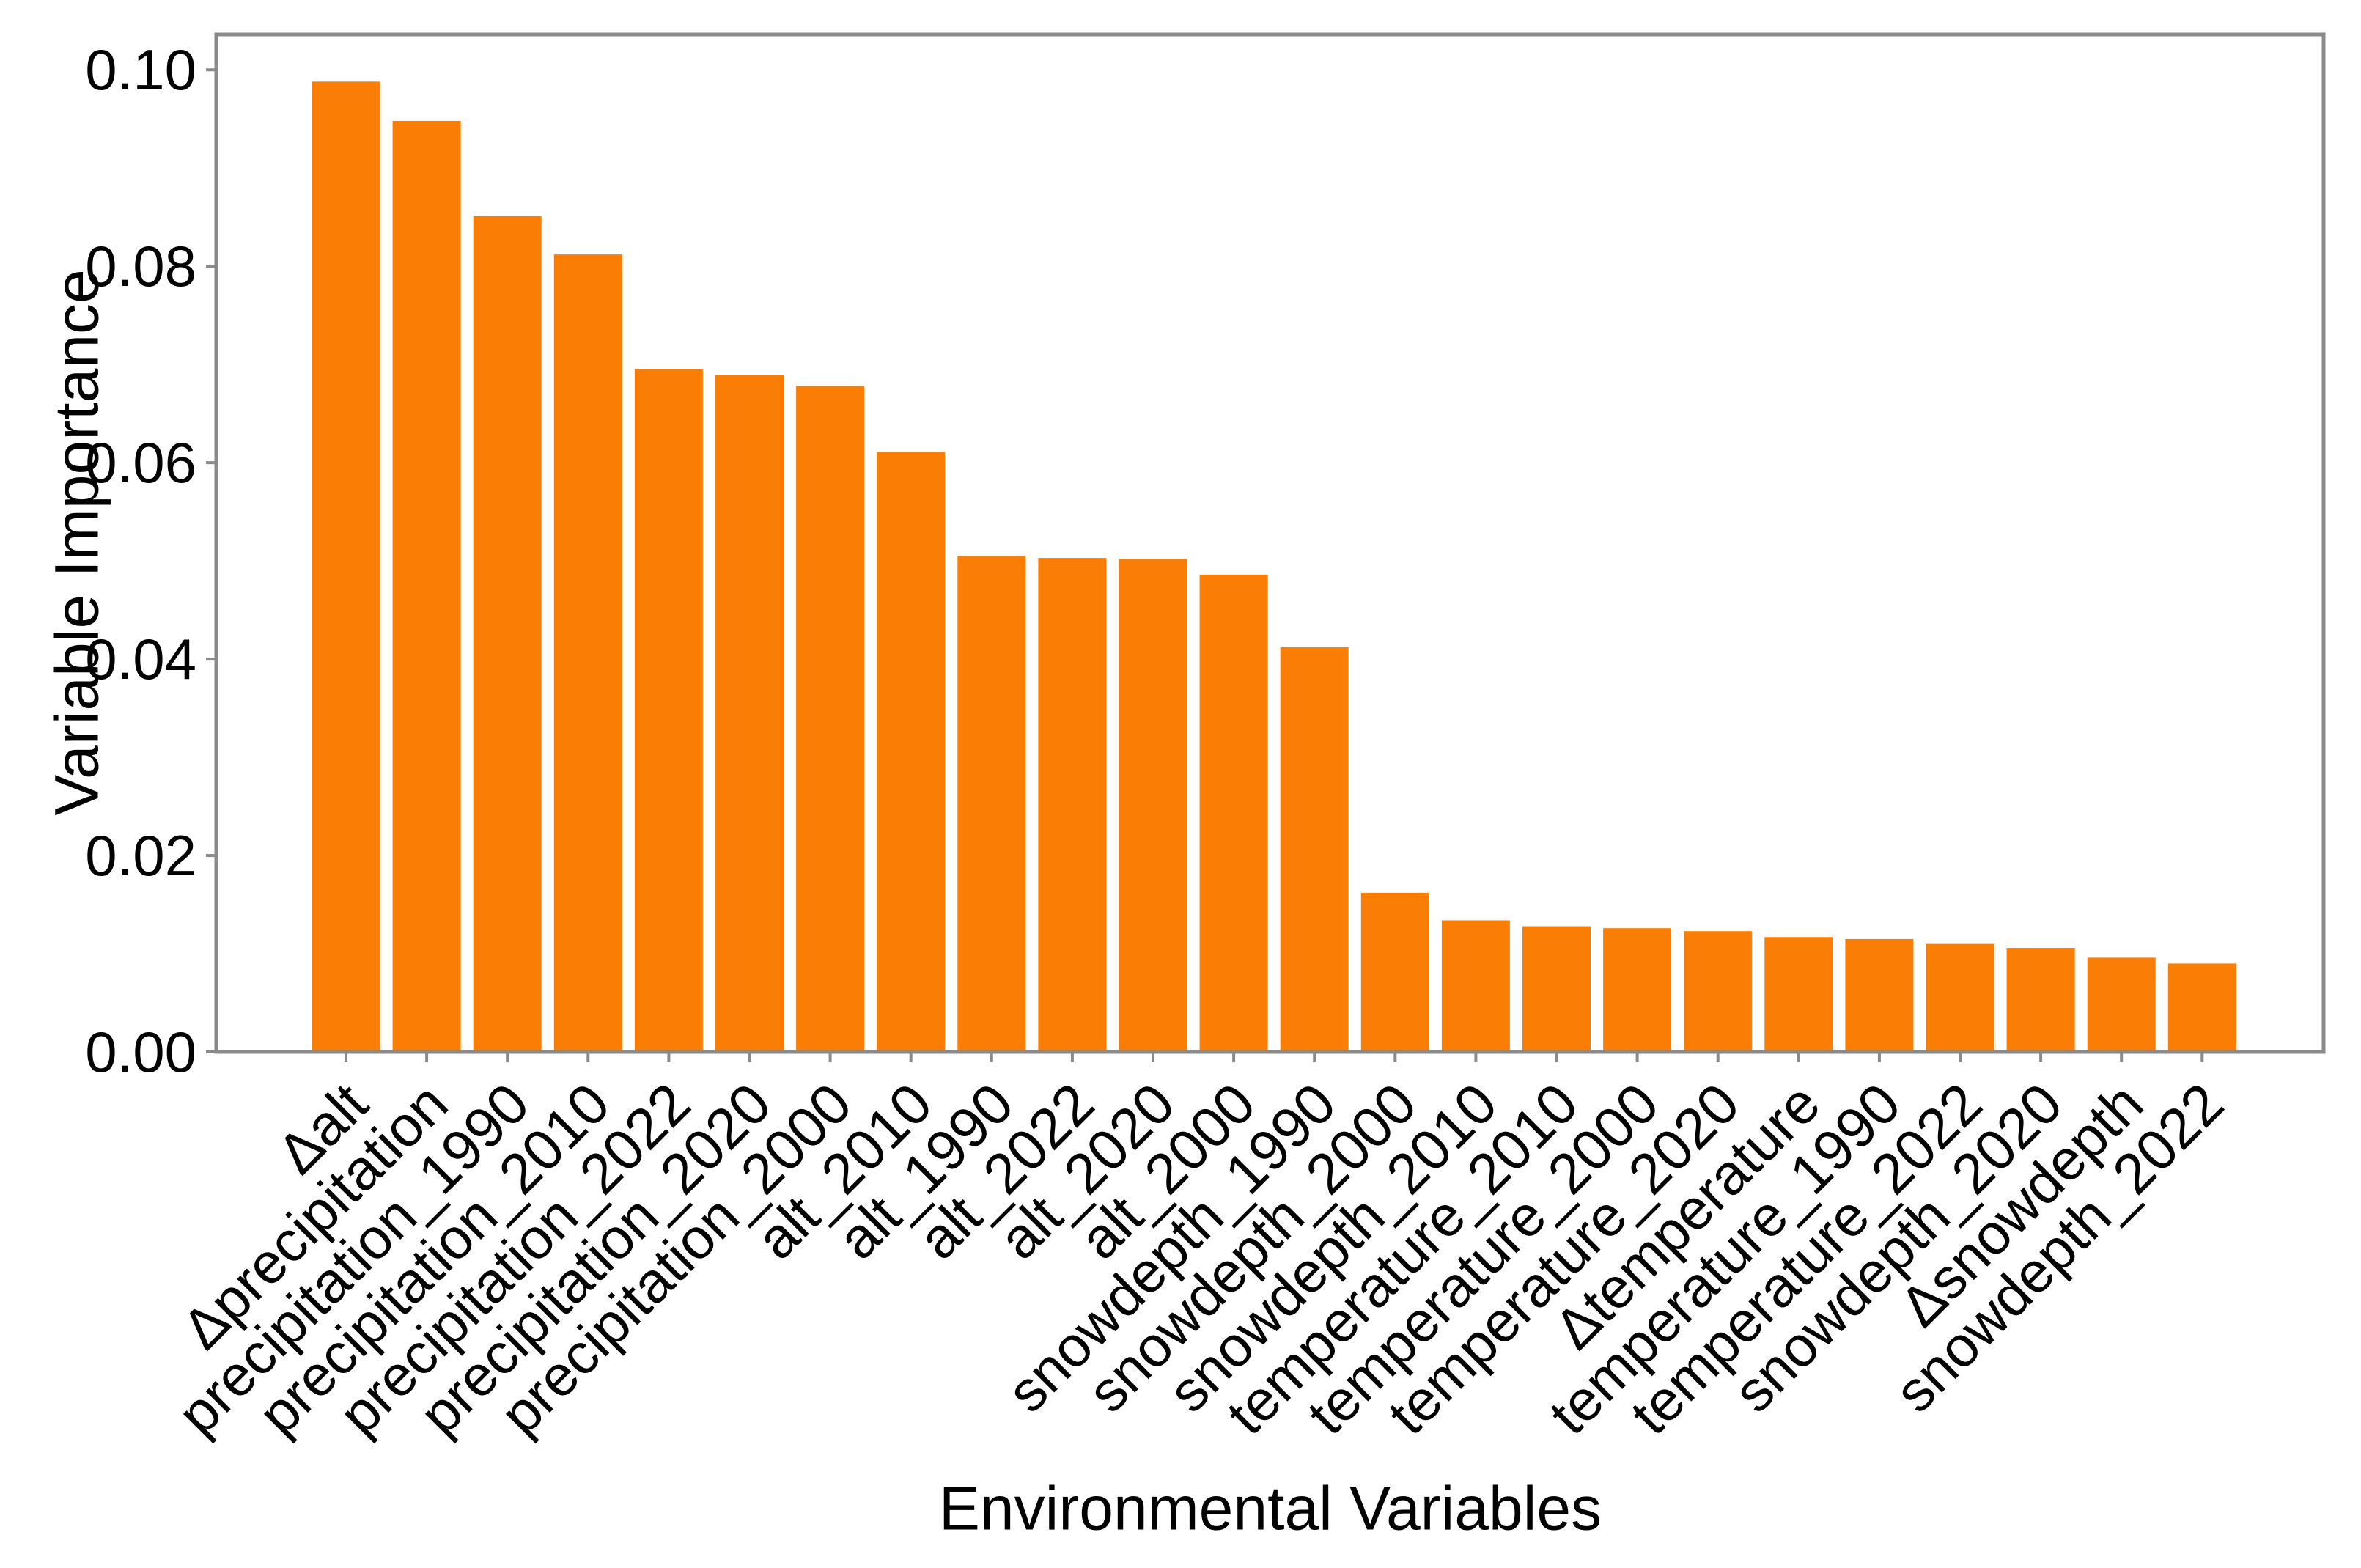 Image resolution: width=2361 pixels, height=1568 pixels. What do you see at coordinates (1072, 805) in the screenshot?
I see `bar-alt_2022` at bounding box center [1072, 805].